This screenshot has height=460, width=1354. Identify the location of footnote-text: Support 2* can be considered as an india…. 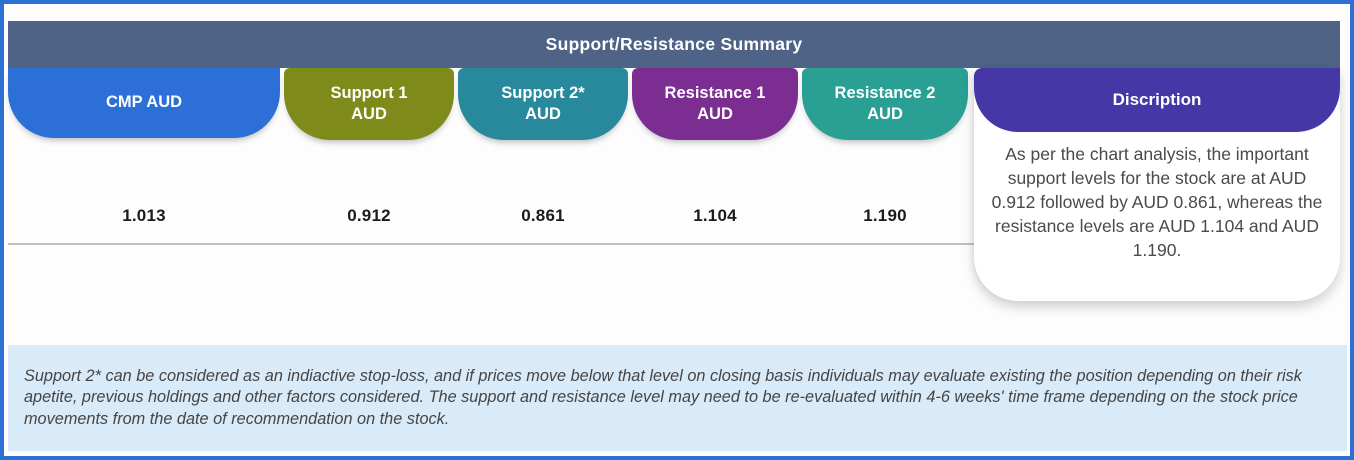
(663, 397).